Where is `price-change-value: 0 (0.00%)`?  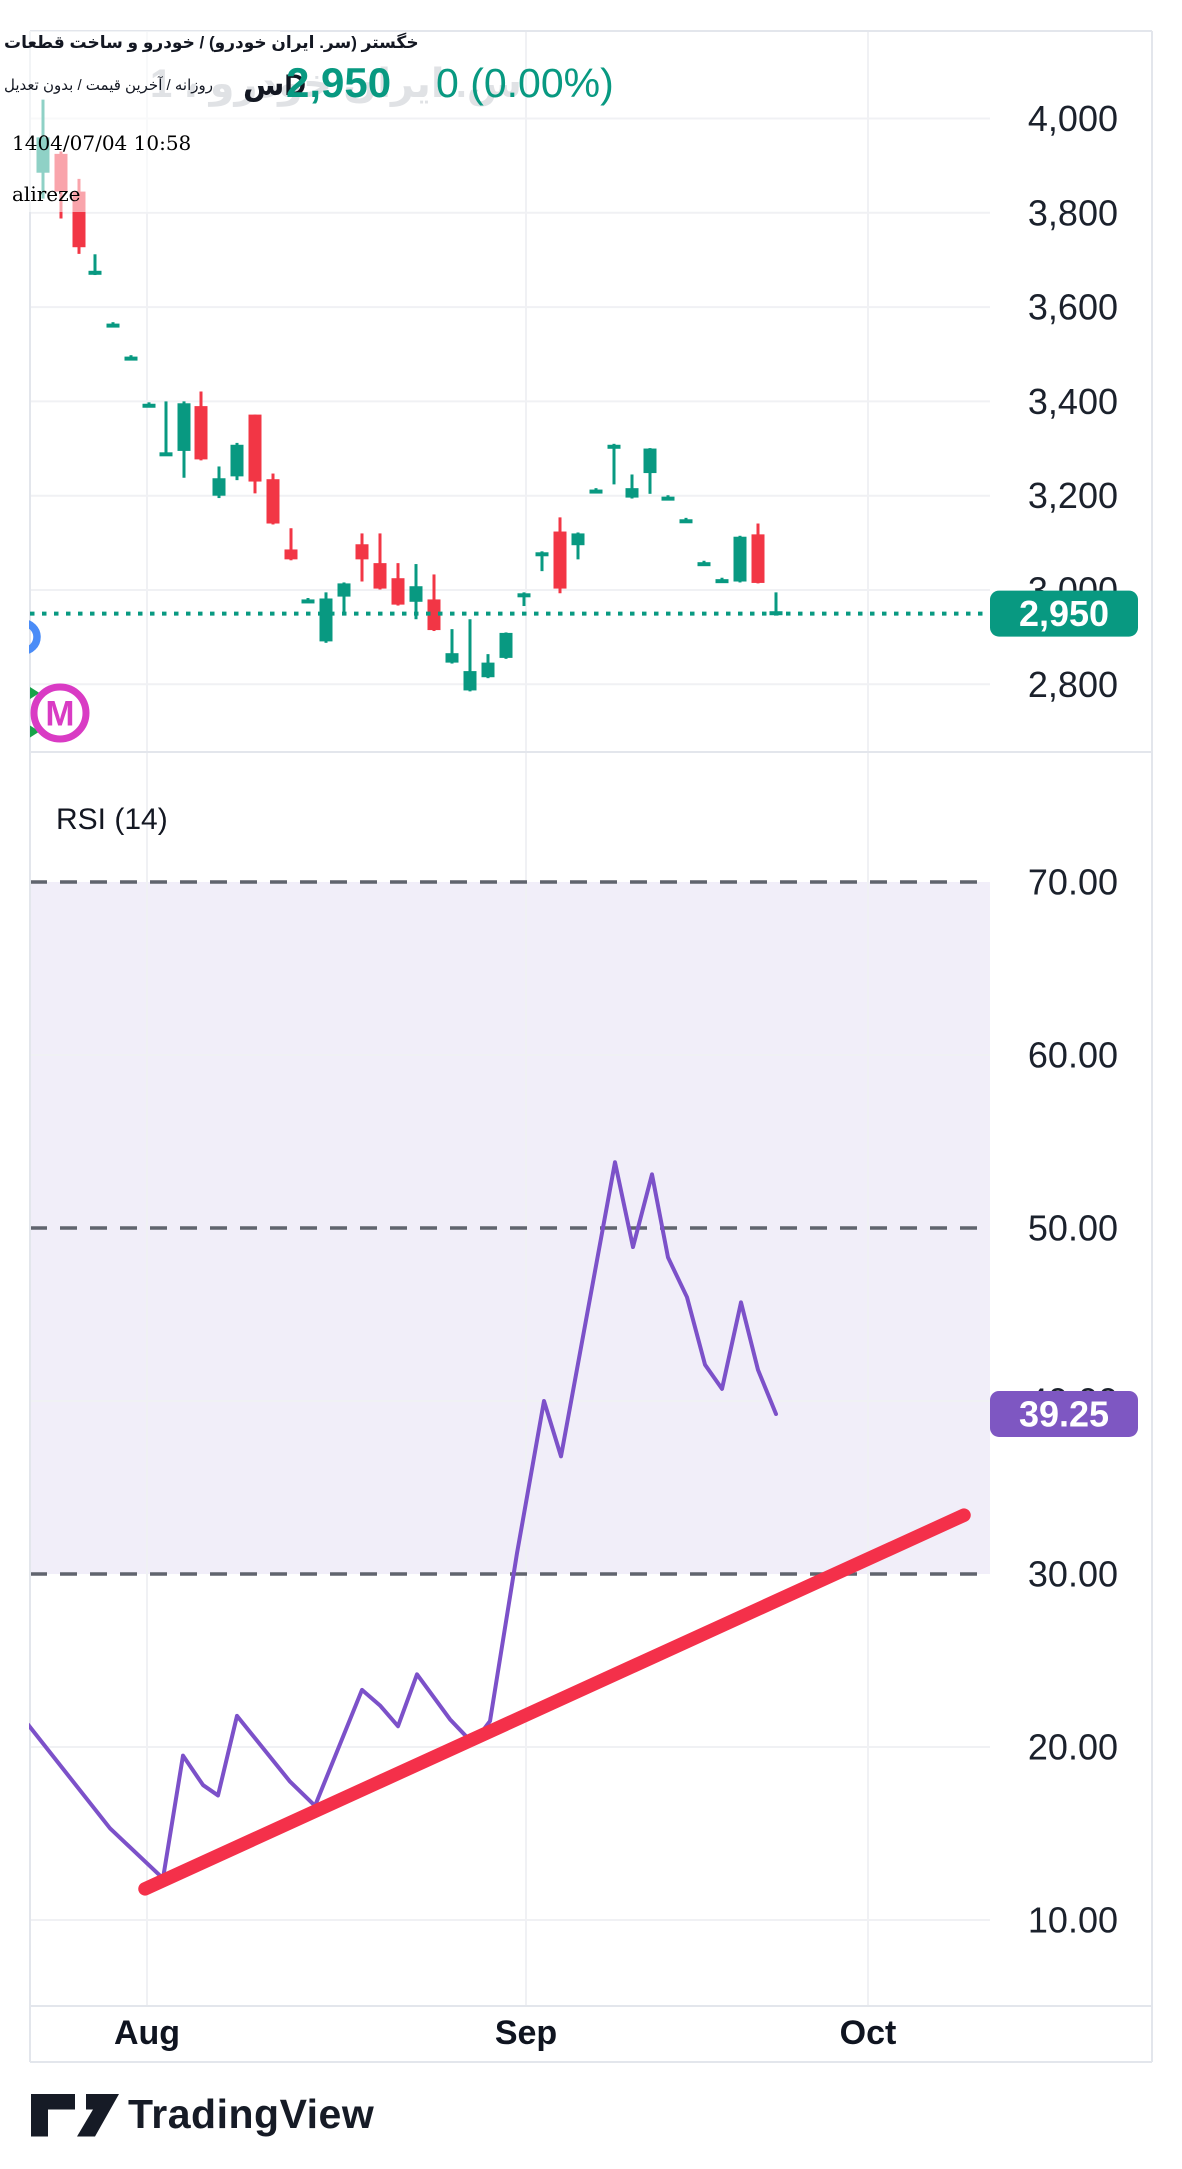
price-change-value: 0 (0.00%) is located at coordinates (525, 83).